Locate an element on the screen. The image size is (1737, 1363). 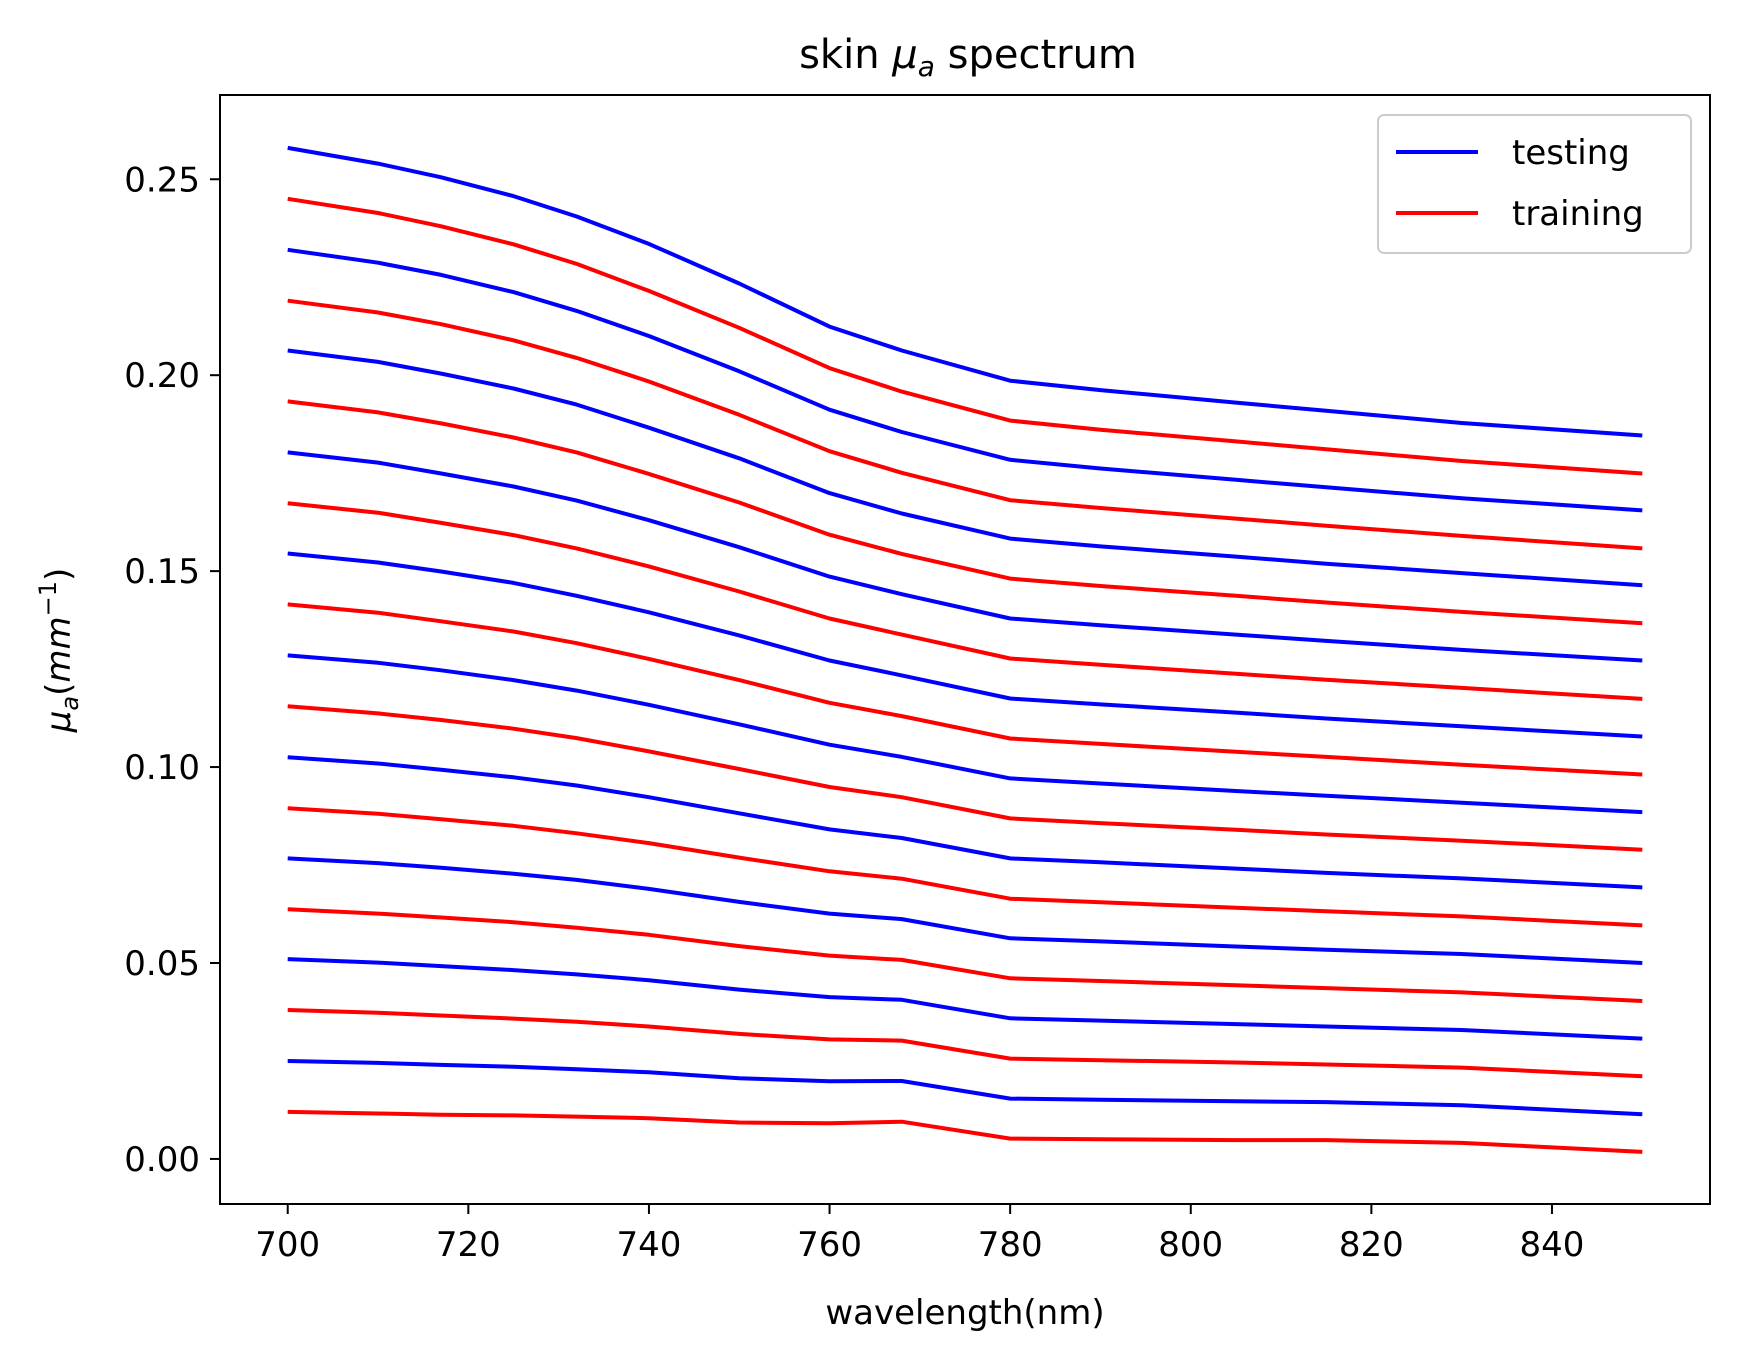
x-axis-ticks: 700 720 740 760 780 800 820 840 is located at coordinates (919, 1234).